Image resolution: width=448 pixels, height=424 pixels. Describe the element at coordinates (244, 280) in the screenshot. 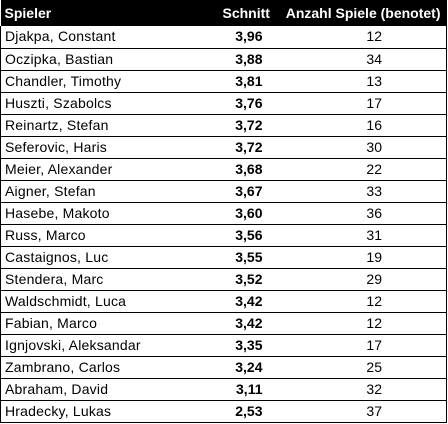

I see `average-cell: 3,52` at that location.